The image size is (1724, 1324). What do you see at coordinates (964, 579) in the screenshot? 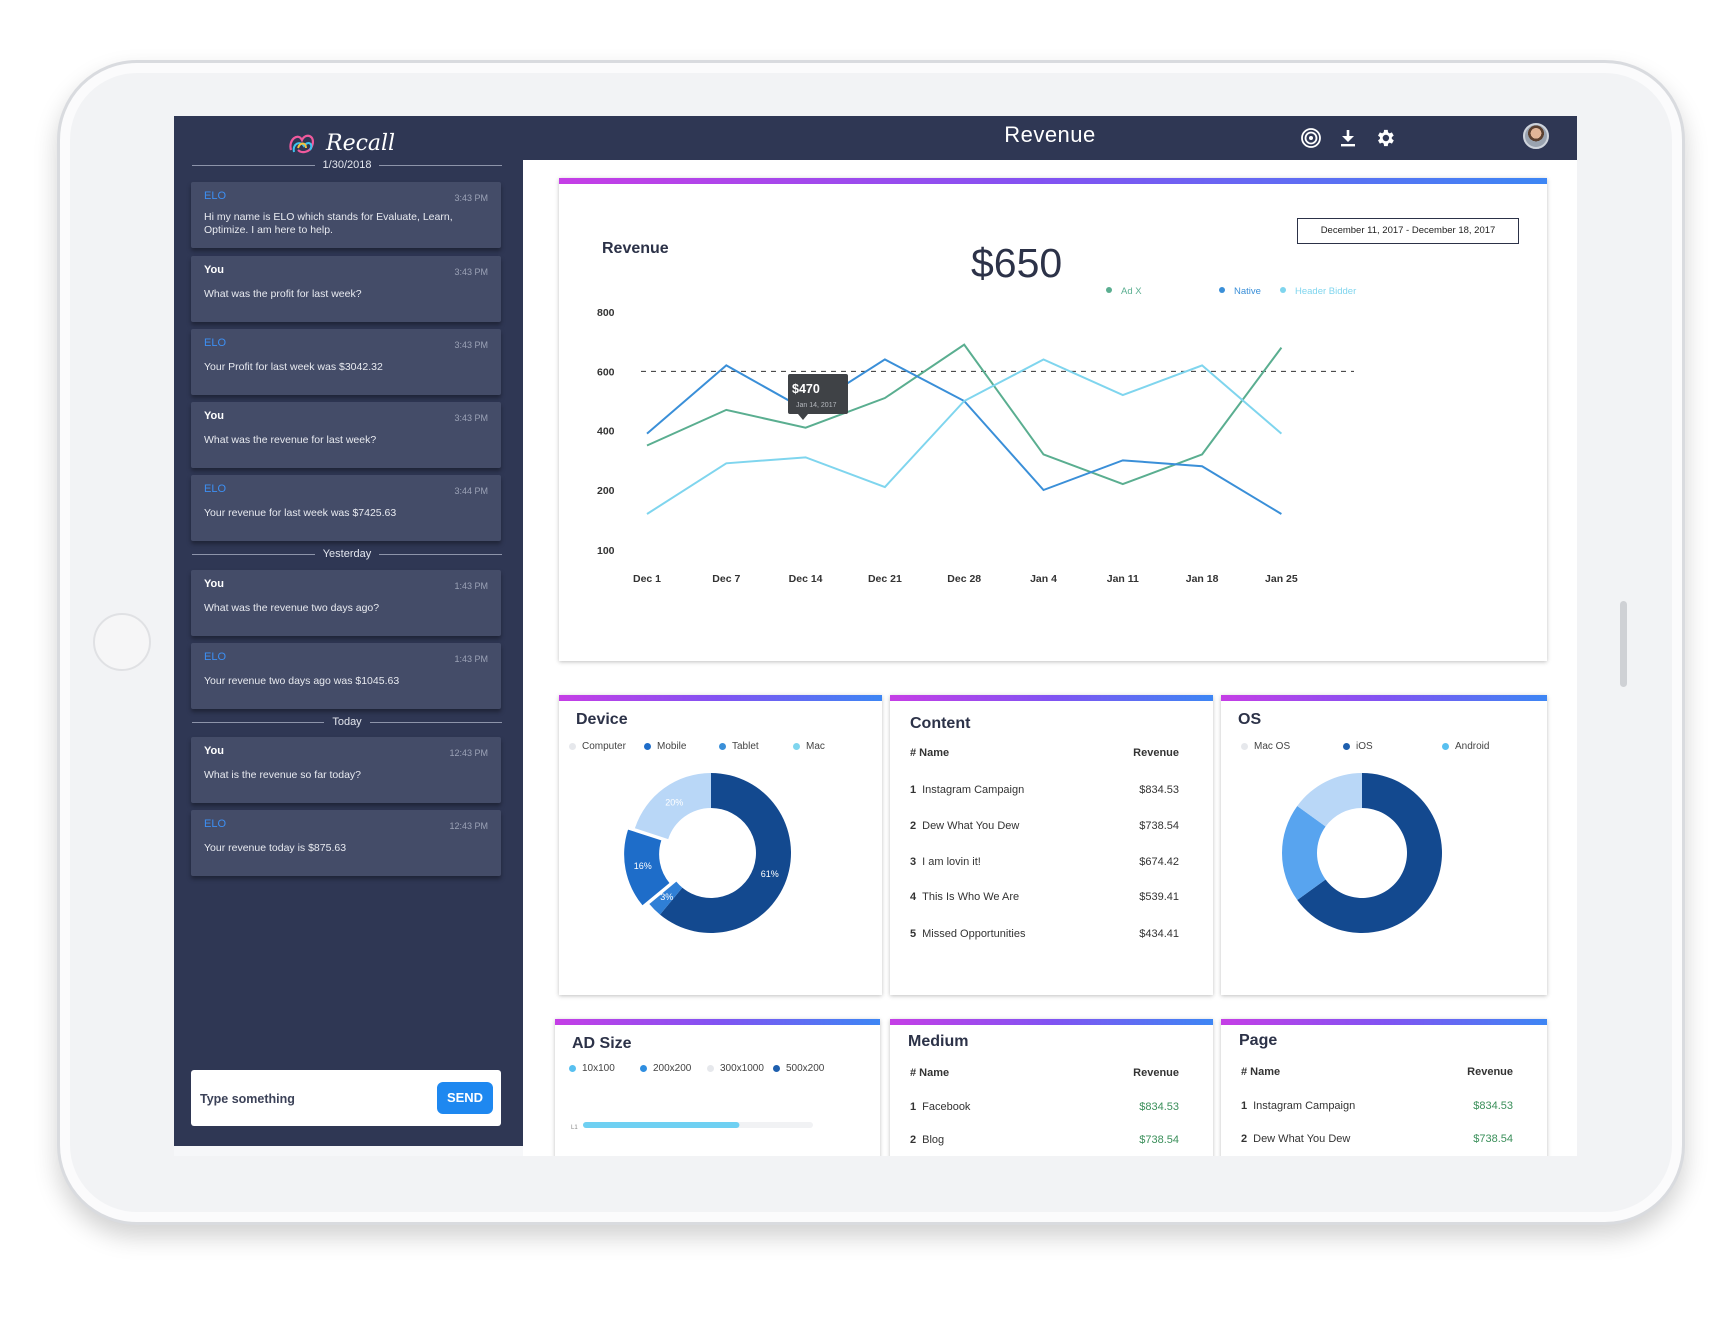
I see `x-tick-label: Dec 28` at bounding box center [964, 579].